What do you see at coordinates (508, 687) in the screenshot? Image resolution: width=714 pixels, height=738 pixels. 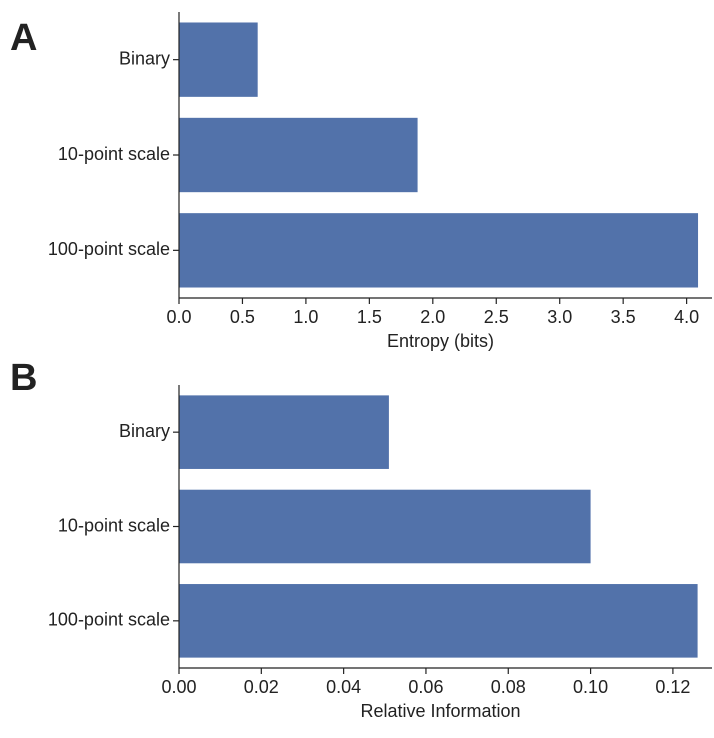 I see `x-tick-label: 0.08` at bounding box center [508, 687].